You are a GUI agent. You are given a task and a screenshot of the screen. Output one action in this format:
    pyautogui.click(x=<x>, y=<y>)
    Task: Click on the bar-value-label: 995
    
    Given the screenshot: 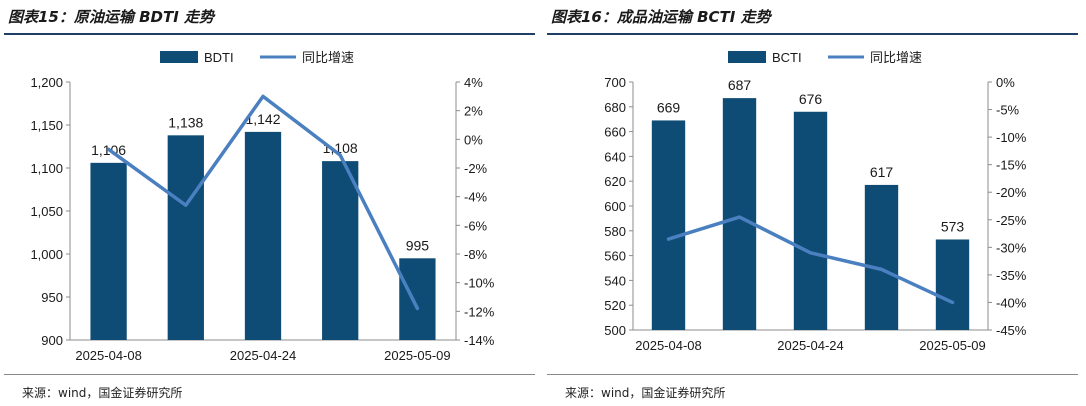 What is the action you would take?
    pyautogui.click(x=418, y=245)
    